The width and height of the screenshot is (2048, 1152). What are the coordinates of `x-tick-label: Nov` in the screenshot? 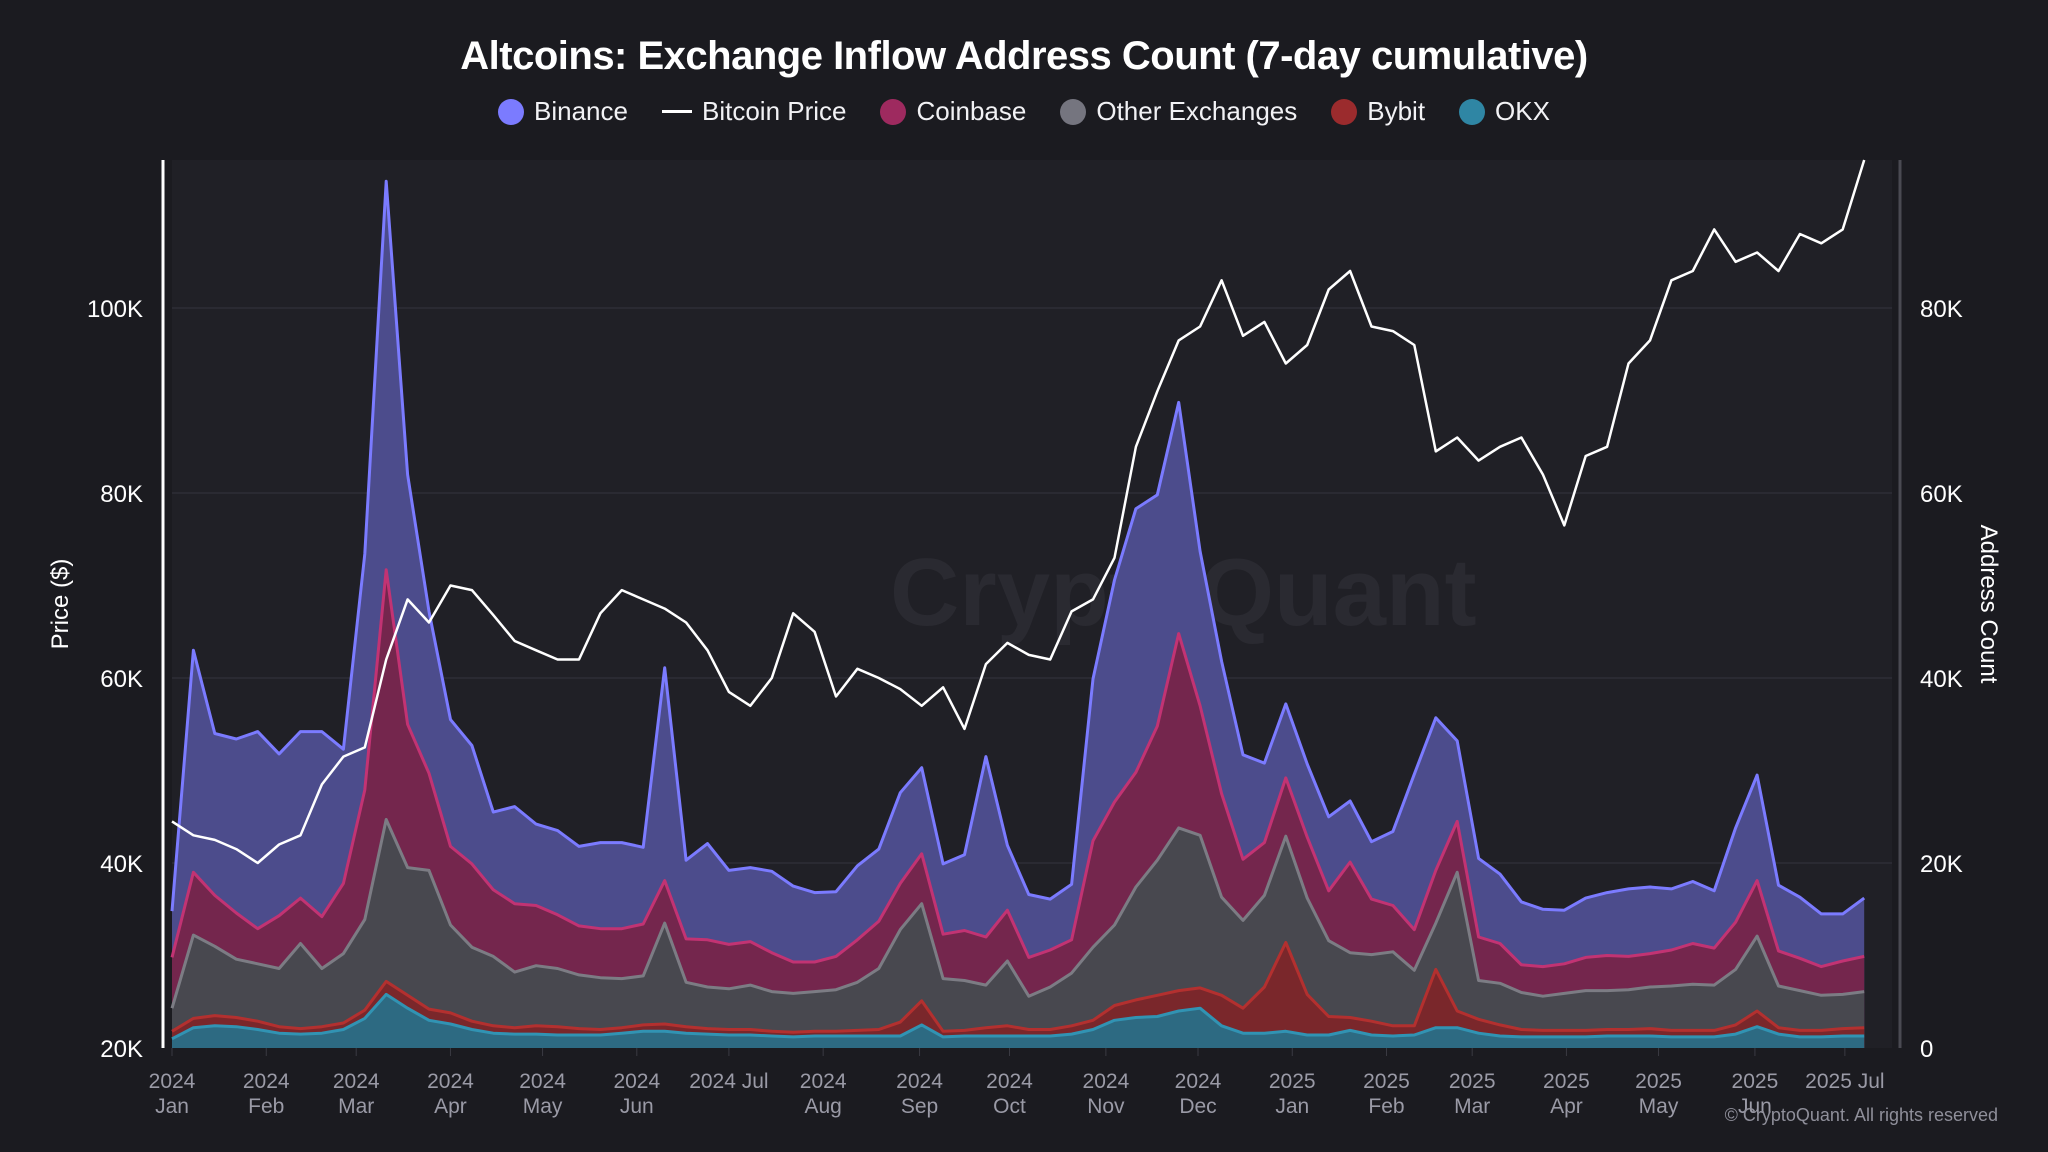 It's located at (1106, 1106).